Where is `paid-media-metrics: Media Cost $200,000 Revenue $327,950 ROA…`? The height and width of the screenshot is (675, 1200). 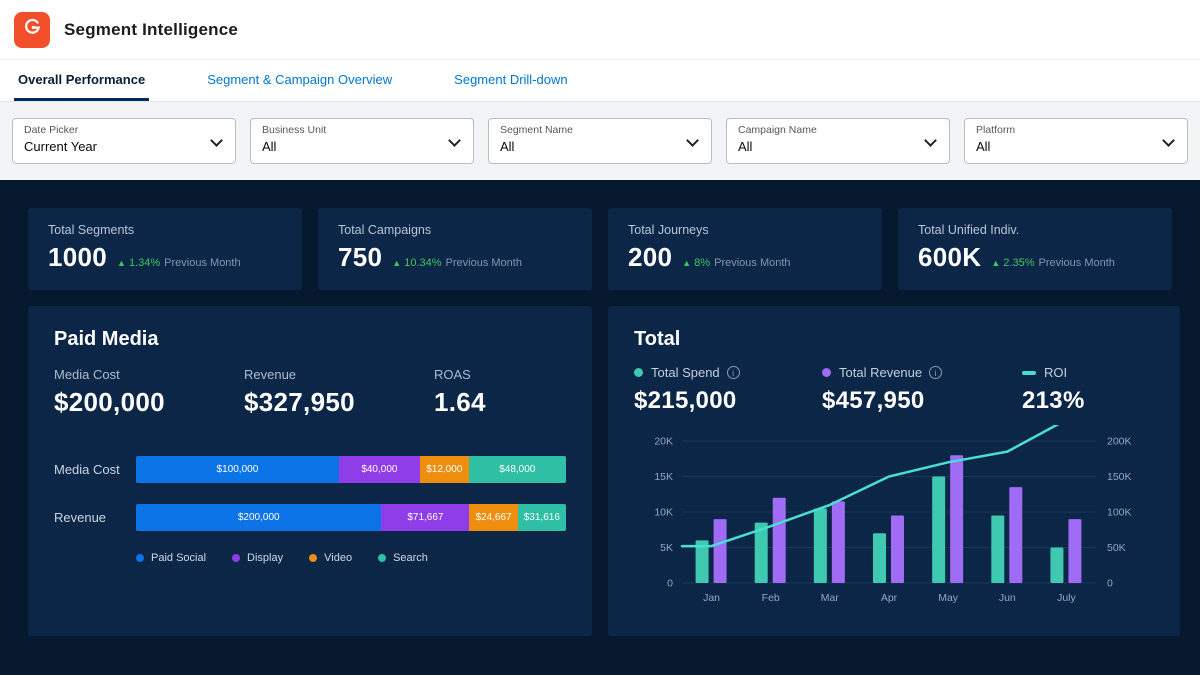
paid-media-metrics: Media Cost $200,000 Revenue $327,950 ROA… is located at coordinates (310, 392).